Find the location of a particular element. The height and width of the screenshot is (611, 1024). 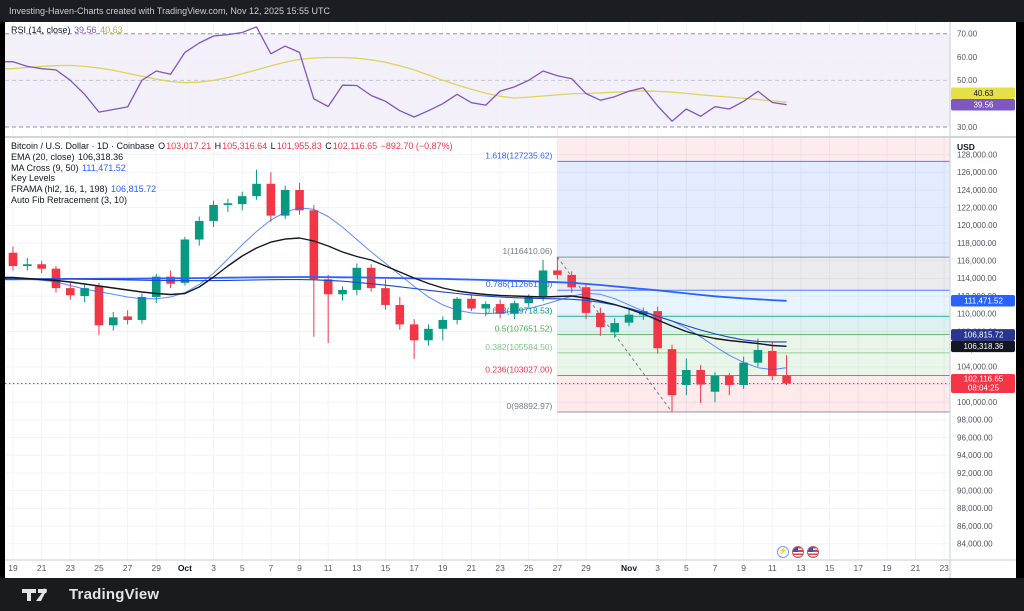

svg-text: Nov is located at coordinates (629, 568).